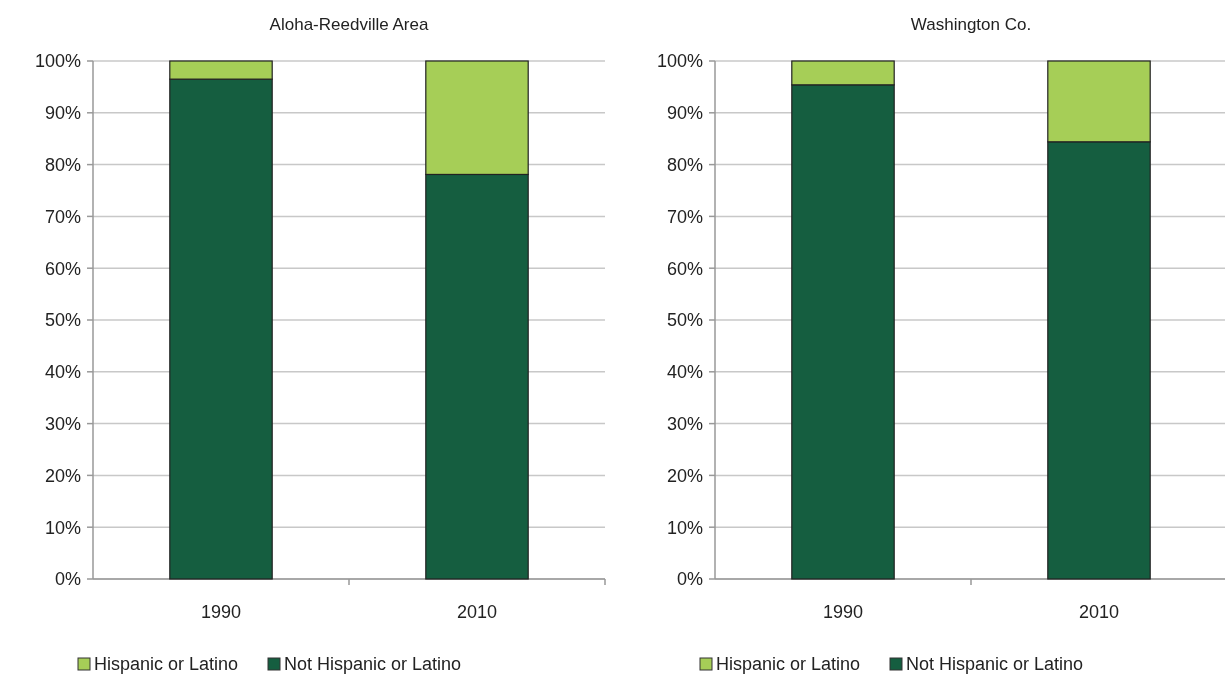  I want to click on chart-title: Washington Co., so click(971, 24).